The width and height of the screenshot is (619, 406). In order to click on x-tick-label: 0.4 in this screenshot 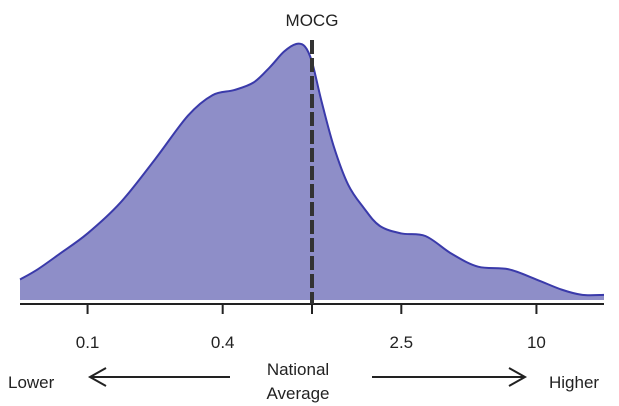, I will do `click(223, 342)`.